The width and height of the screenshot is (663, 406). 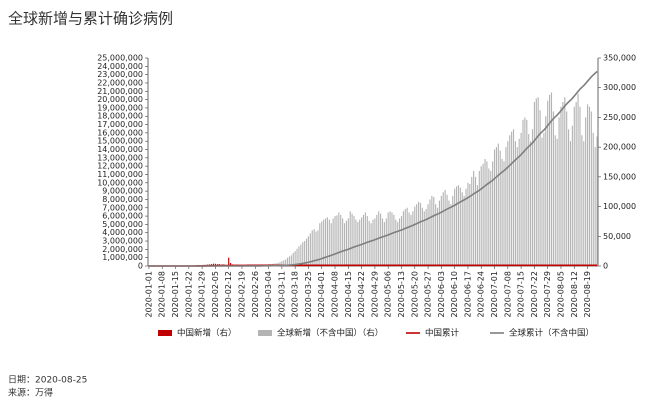 I want to click on x-tick-label: 2020-02-12, so click(x=228, y=294).